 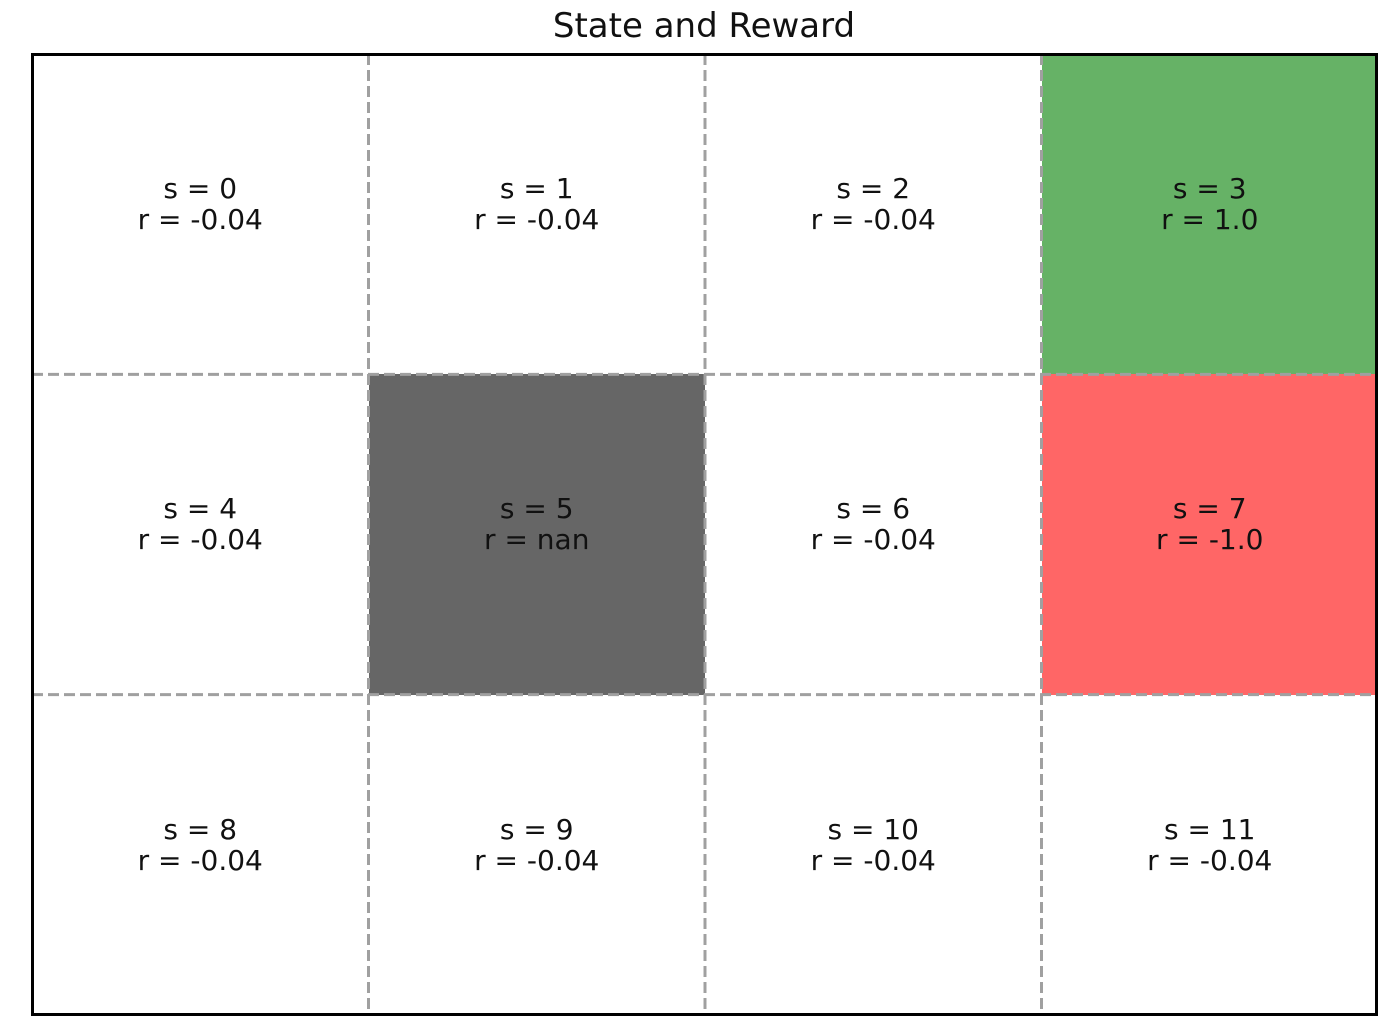 I want to click on state-label: s = 8, so click(x=200, y=829).